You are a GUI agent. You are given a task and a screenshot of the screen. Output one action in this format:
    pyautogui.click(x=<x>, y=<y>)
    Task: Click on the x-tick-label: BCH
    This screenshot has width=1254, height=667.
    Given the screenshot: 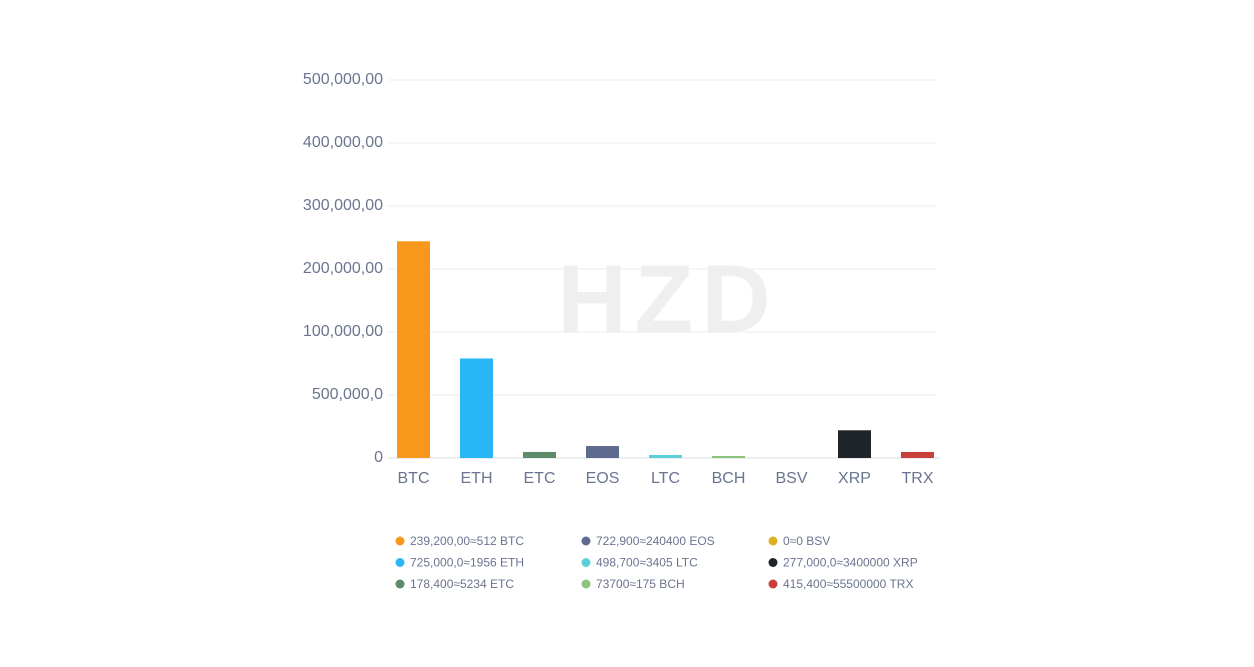 What is the action you would take?
    pyautogui.click(x=729, y=478)
    